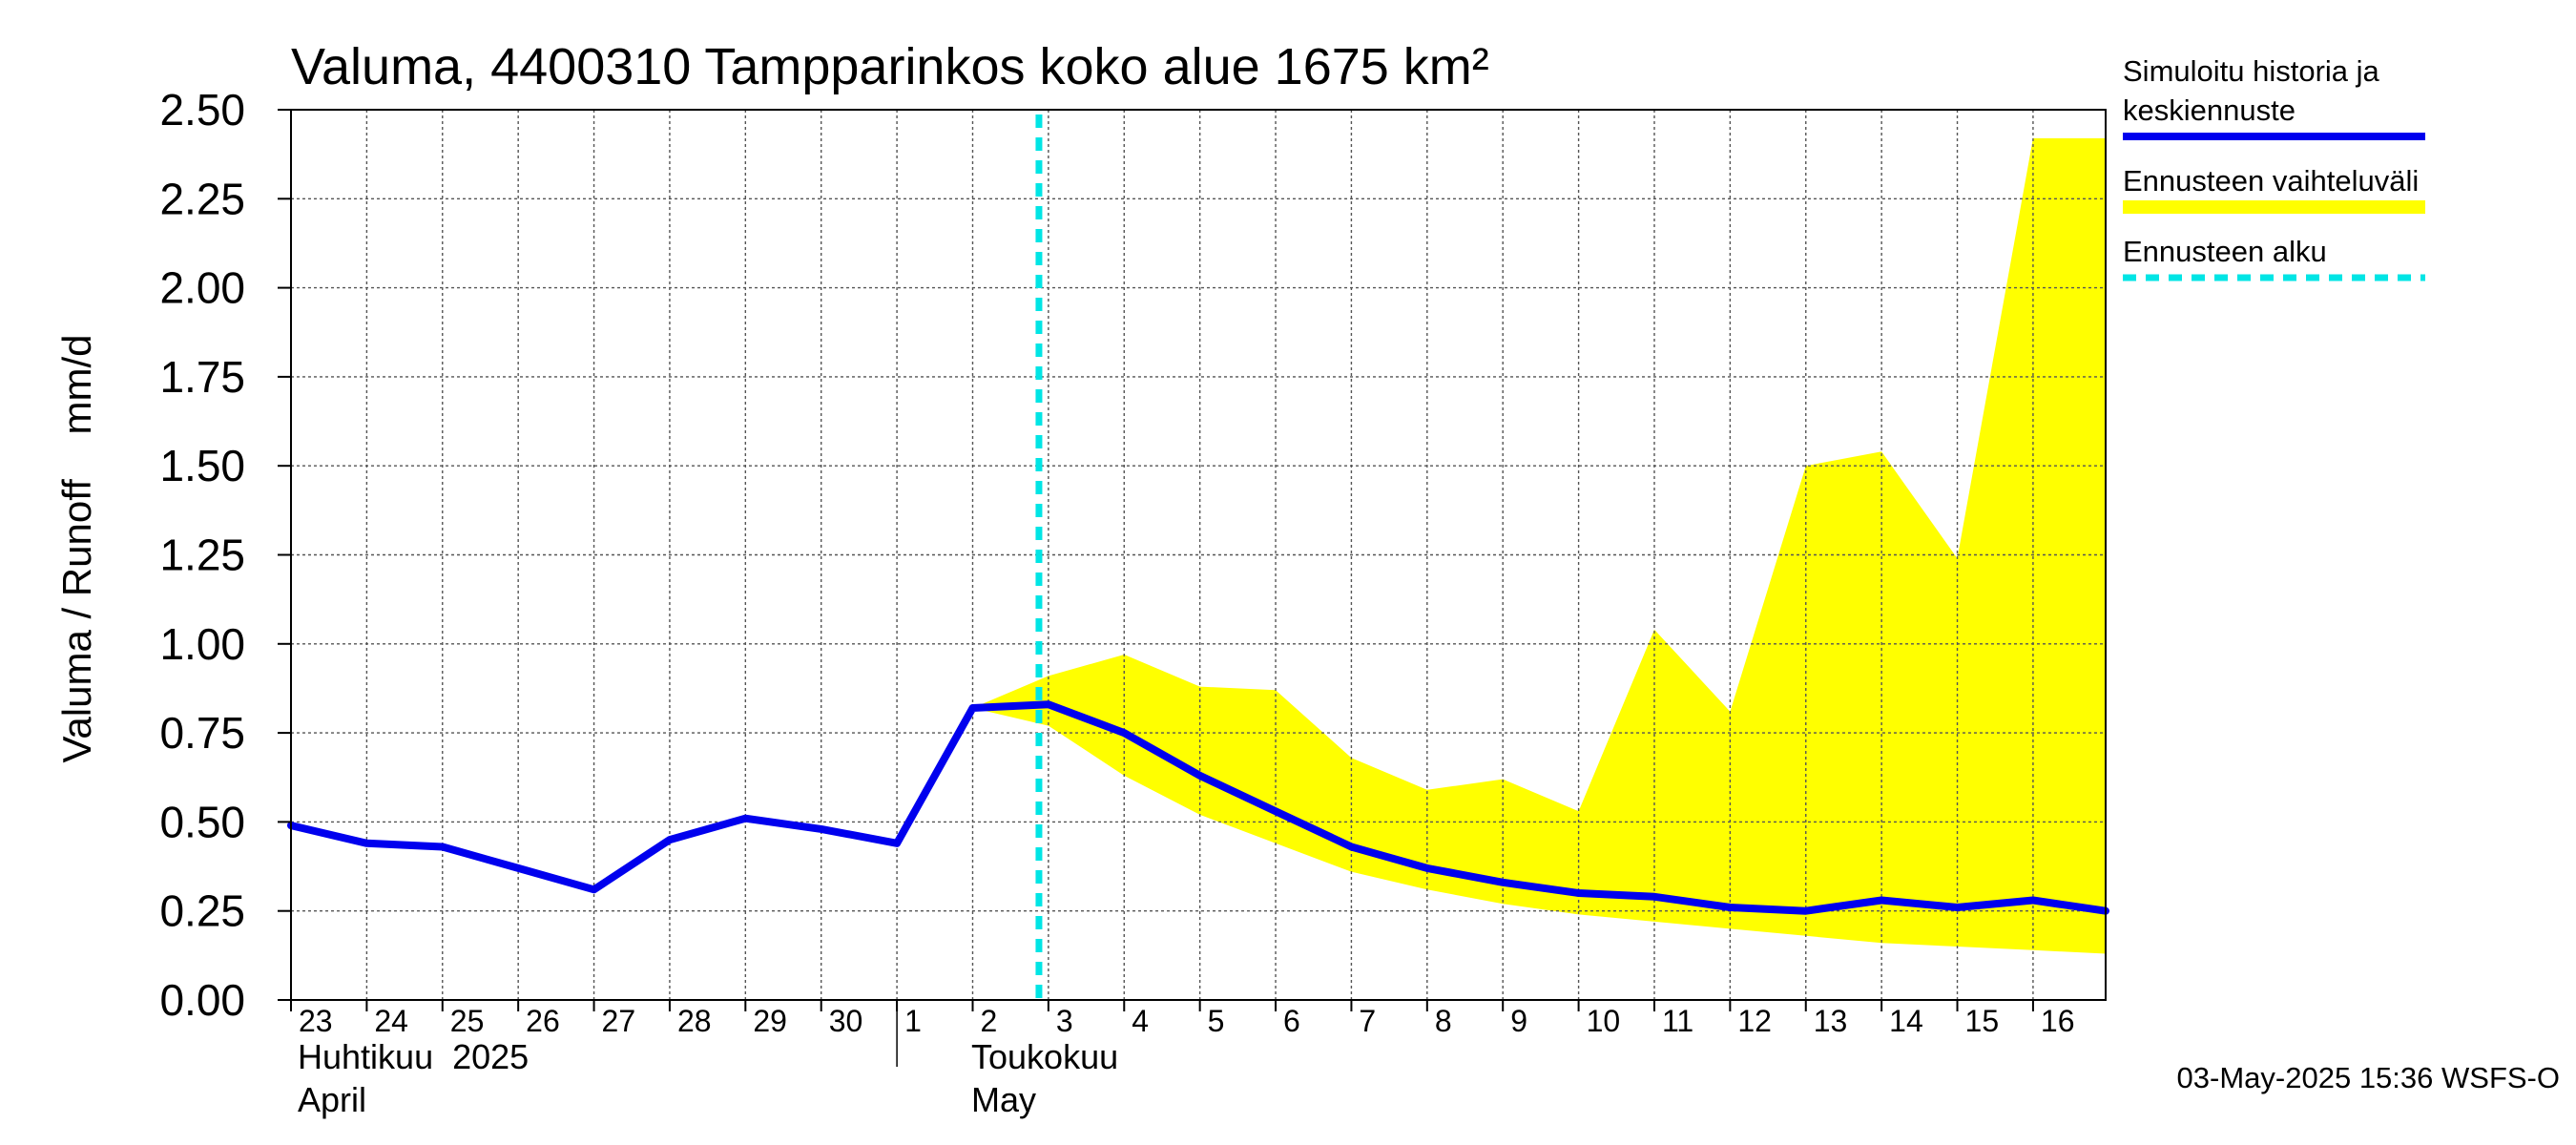 The height and width of the screenshot is (1145, 2576). What do you see at coordinates (391, 1021) in the screenshot?
I see `x-tick-label: 24` at bounding box center [391, 1021].